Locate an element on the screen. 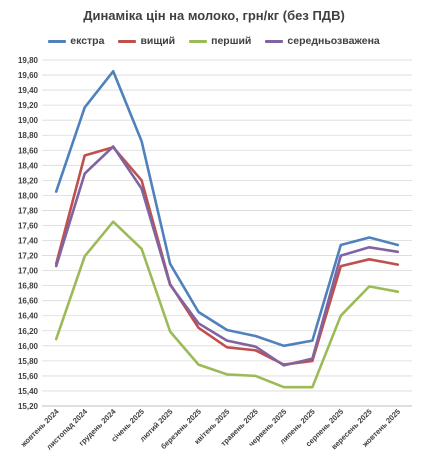  legend-label-vyshchyi: вищий is located at coordinates (158, 41).